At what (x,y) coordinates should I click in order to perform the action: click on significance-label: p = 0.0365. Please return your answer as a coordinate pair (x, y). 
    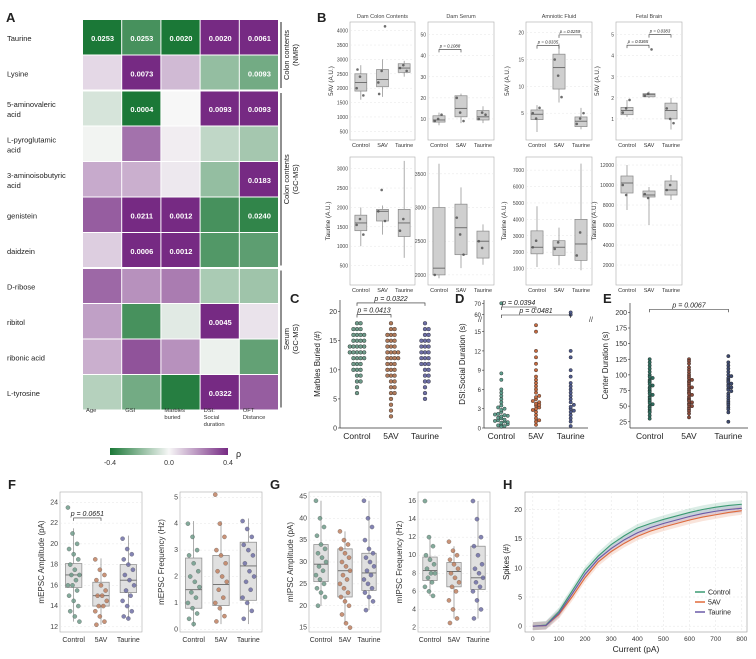
    Looking at the image, I should click on (638, 41).